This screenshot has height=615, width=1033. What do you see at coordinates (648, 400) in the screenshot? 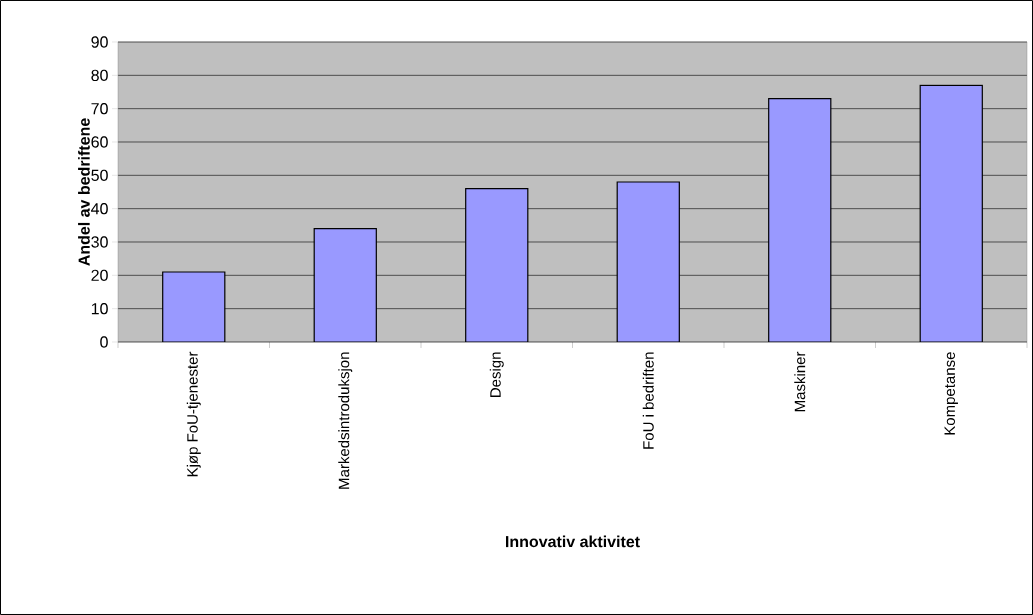
I see `x-tick-label: FoU i bedriften` at bounding box center [648, 400].